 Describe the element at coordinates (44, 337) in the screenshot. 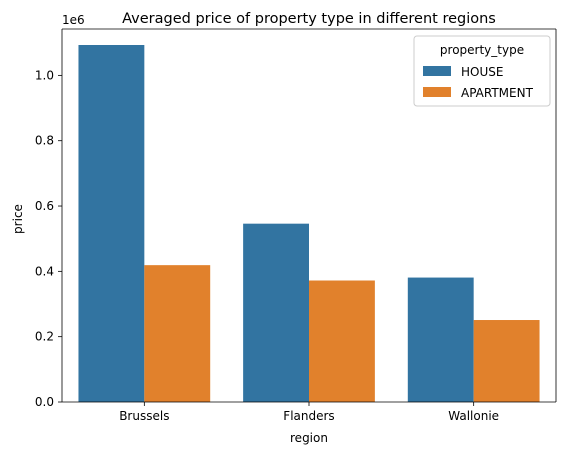

I see `y-tick-label: 0.2` at that location.